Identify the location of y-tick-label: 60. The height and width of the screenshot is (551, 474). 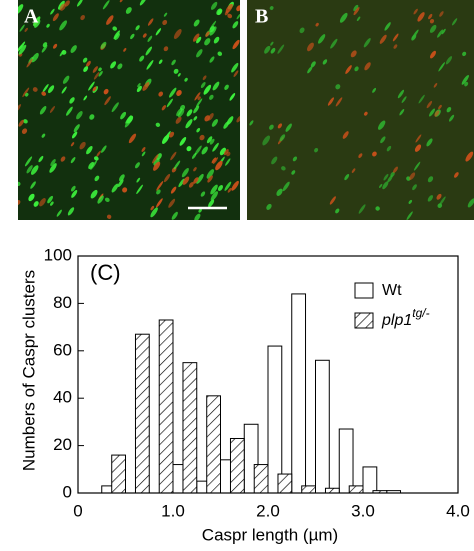
(62, 349).